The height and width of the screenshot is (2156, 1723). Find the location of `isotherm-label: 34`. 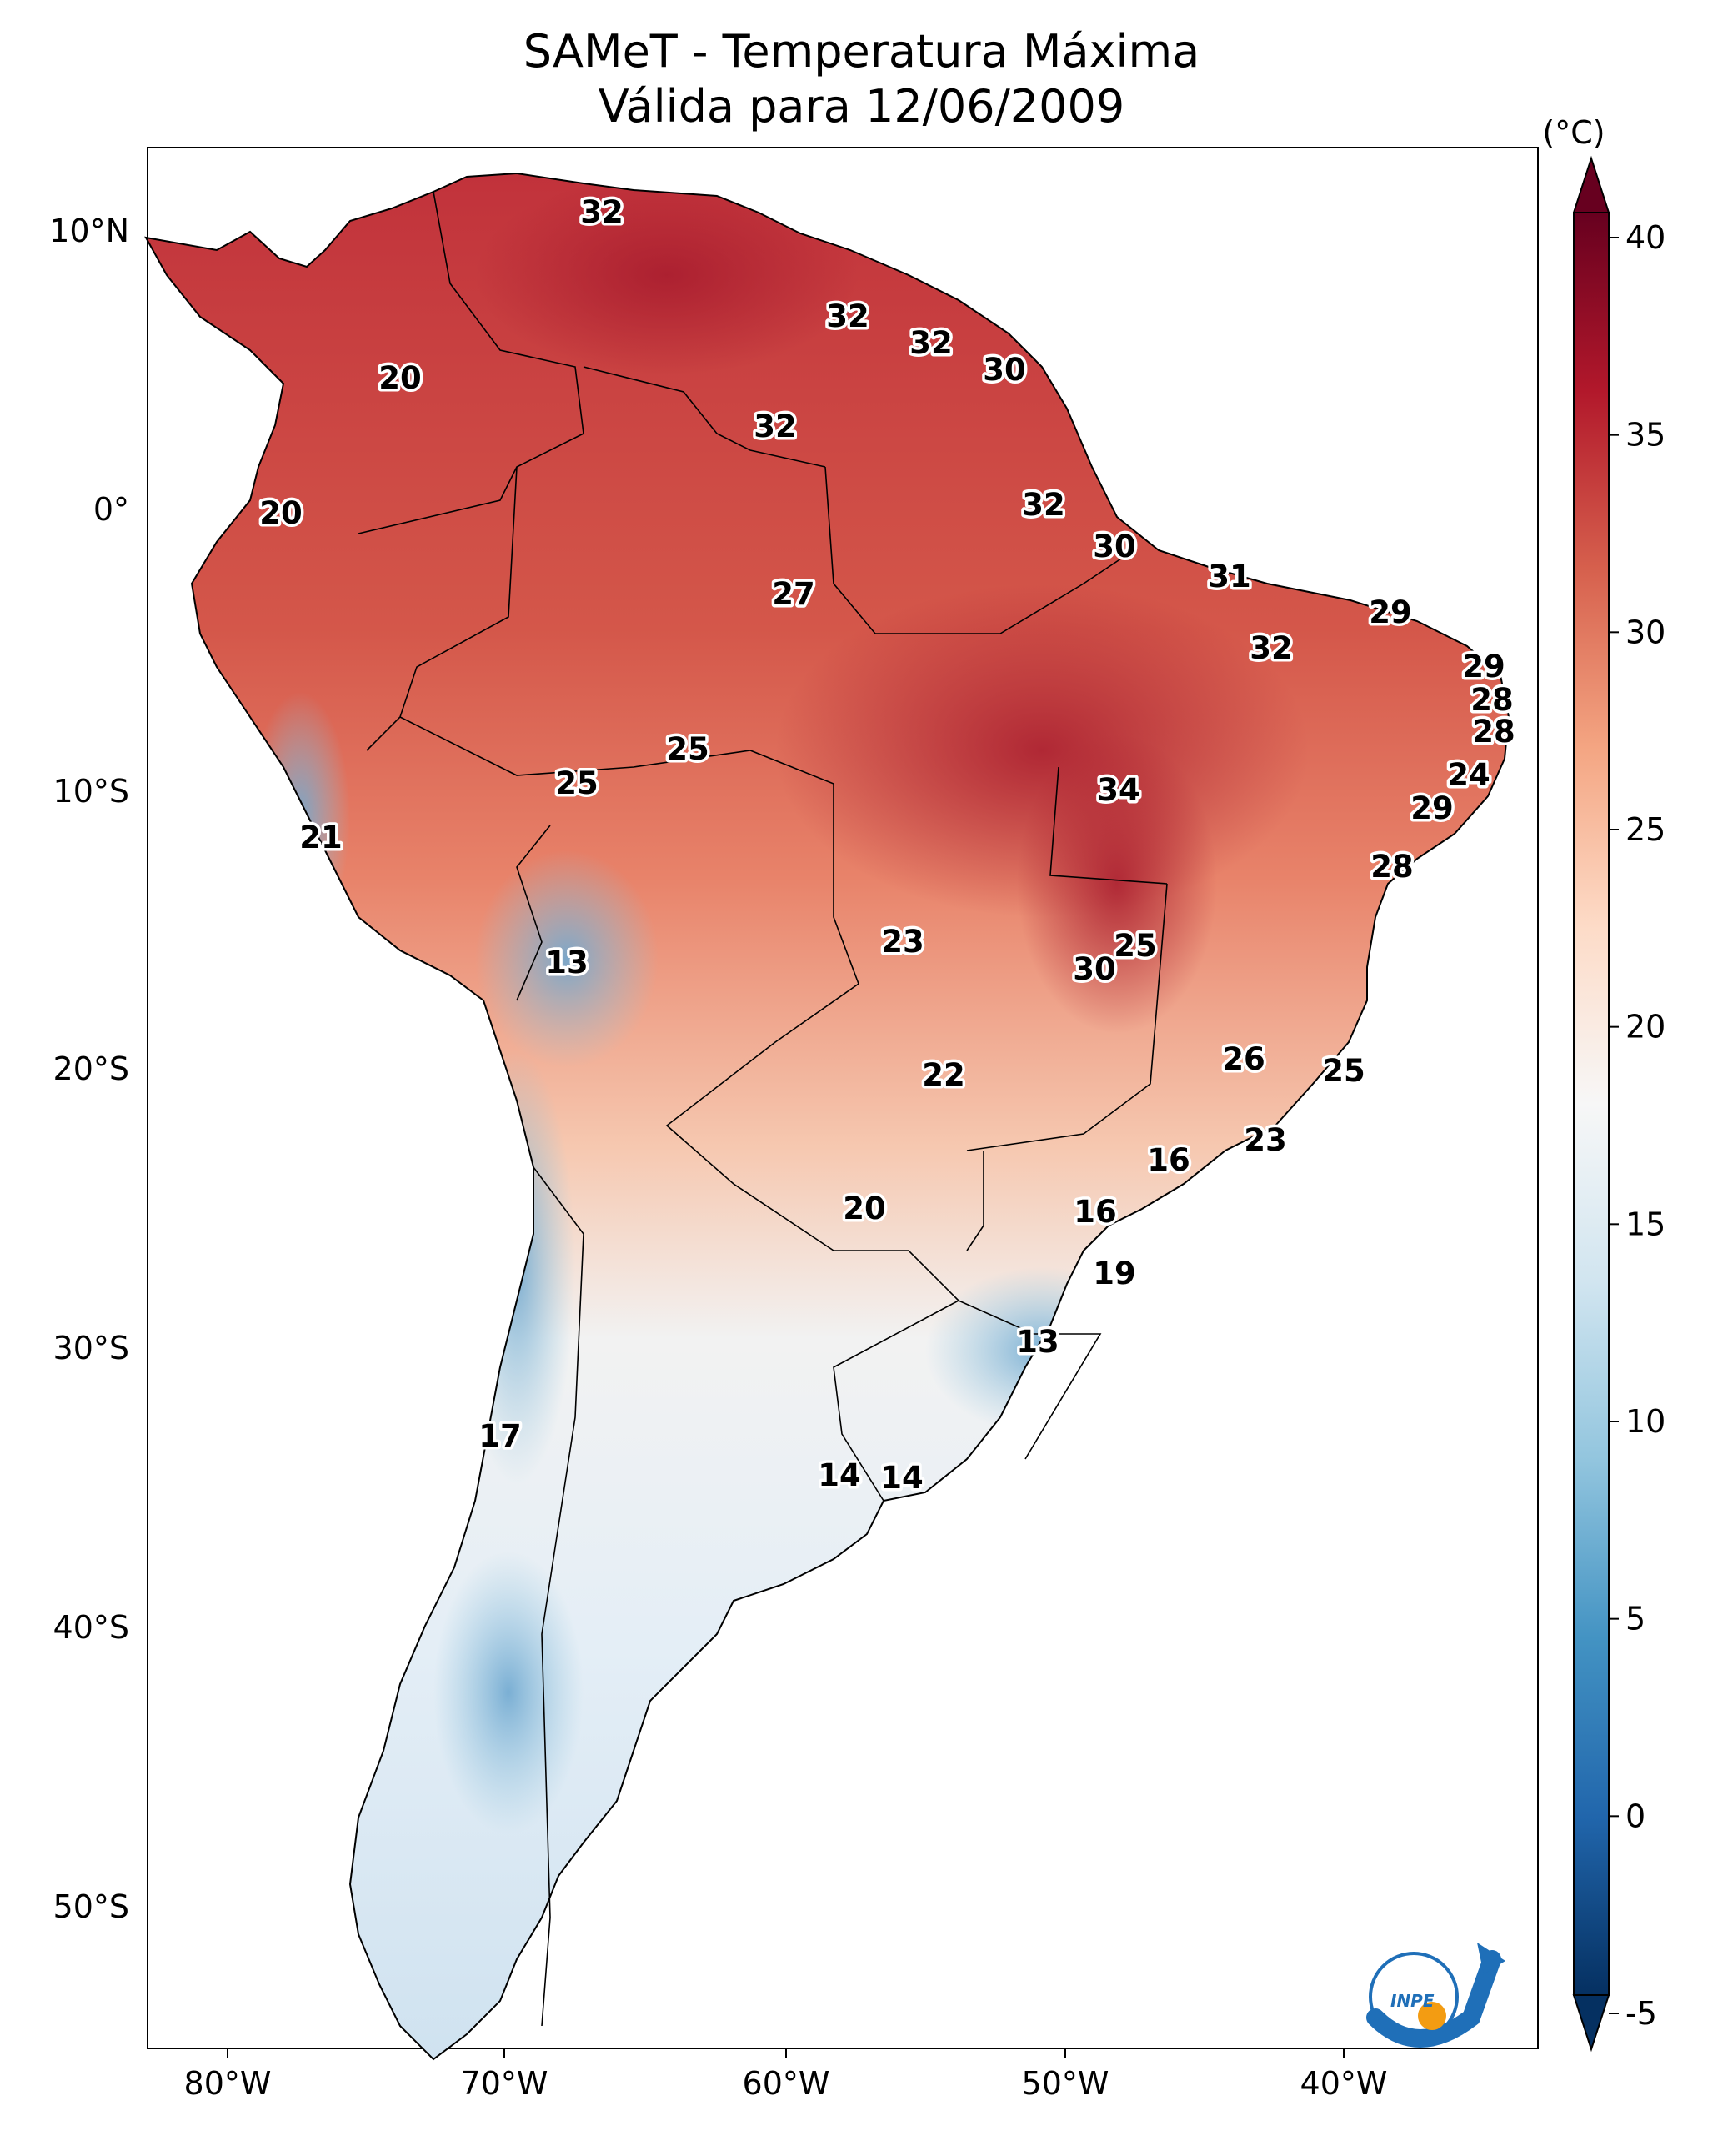

isotherm-label: 34 is located at coordinates (1118, 790).